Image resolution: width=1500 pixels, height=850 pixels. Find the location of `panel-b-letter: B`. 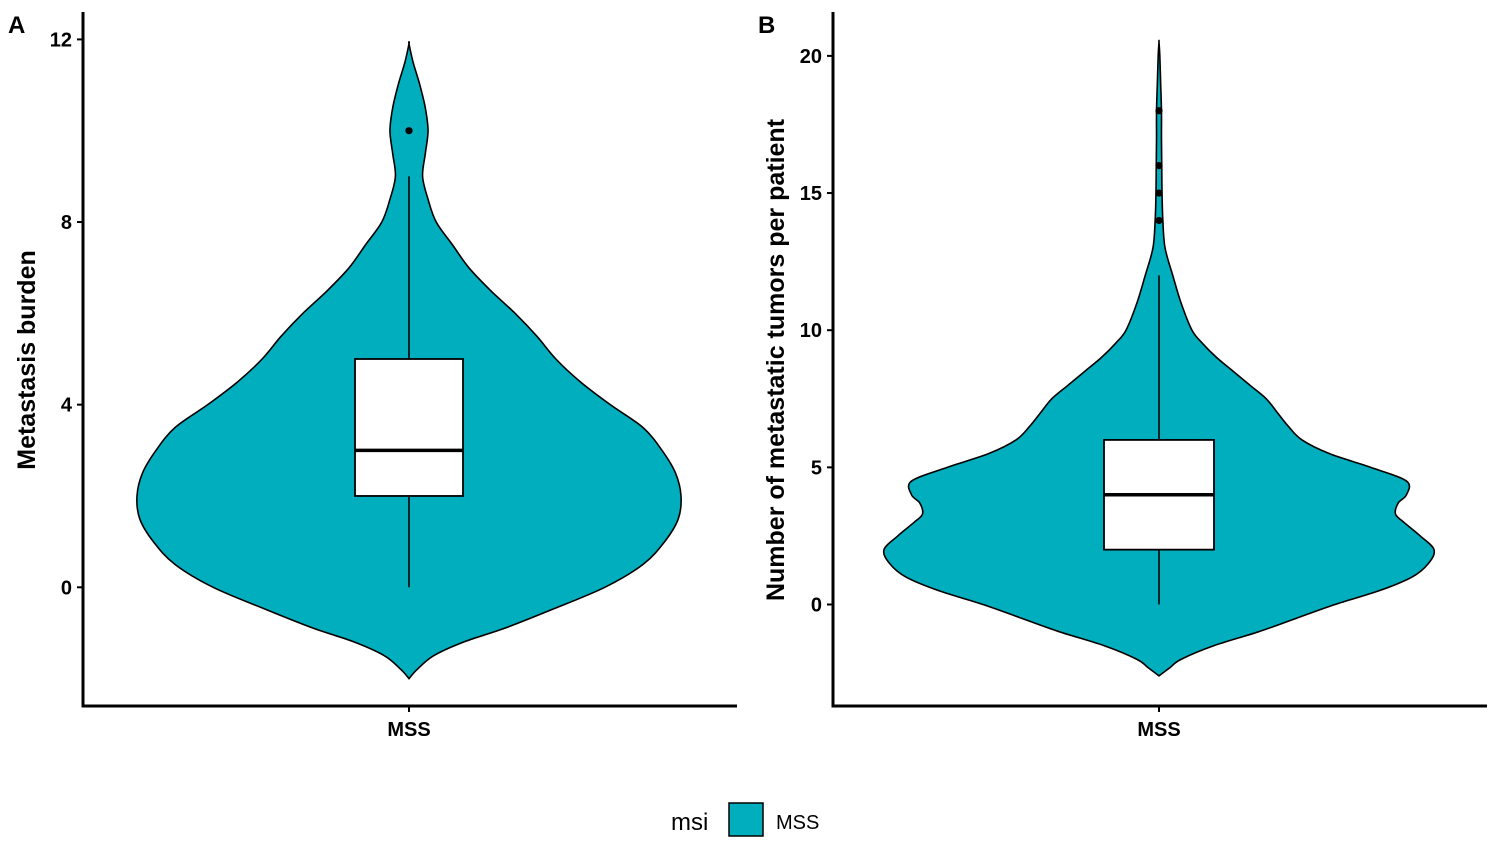

panel-b-letter: B is located at coordinates (766, 25).